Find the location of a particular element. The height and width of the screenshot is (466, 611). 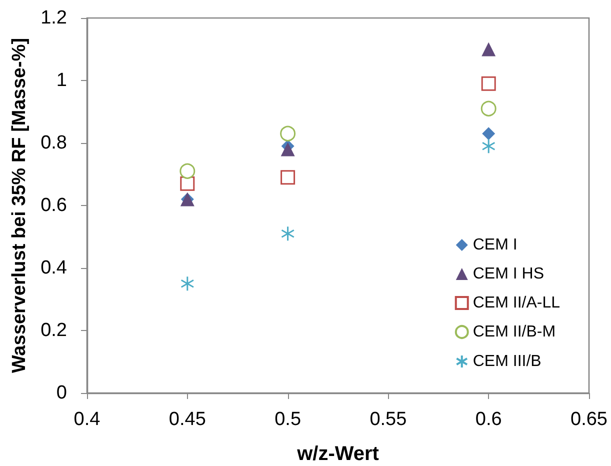

y-tick-label: 0 is located at coordinates (61, 393).